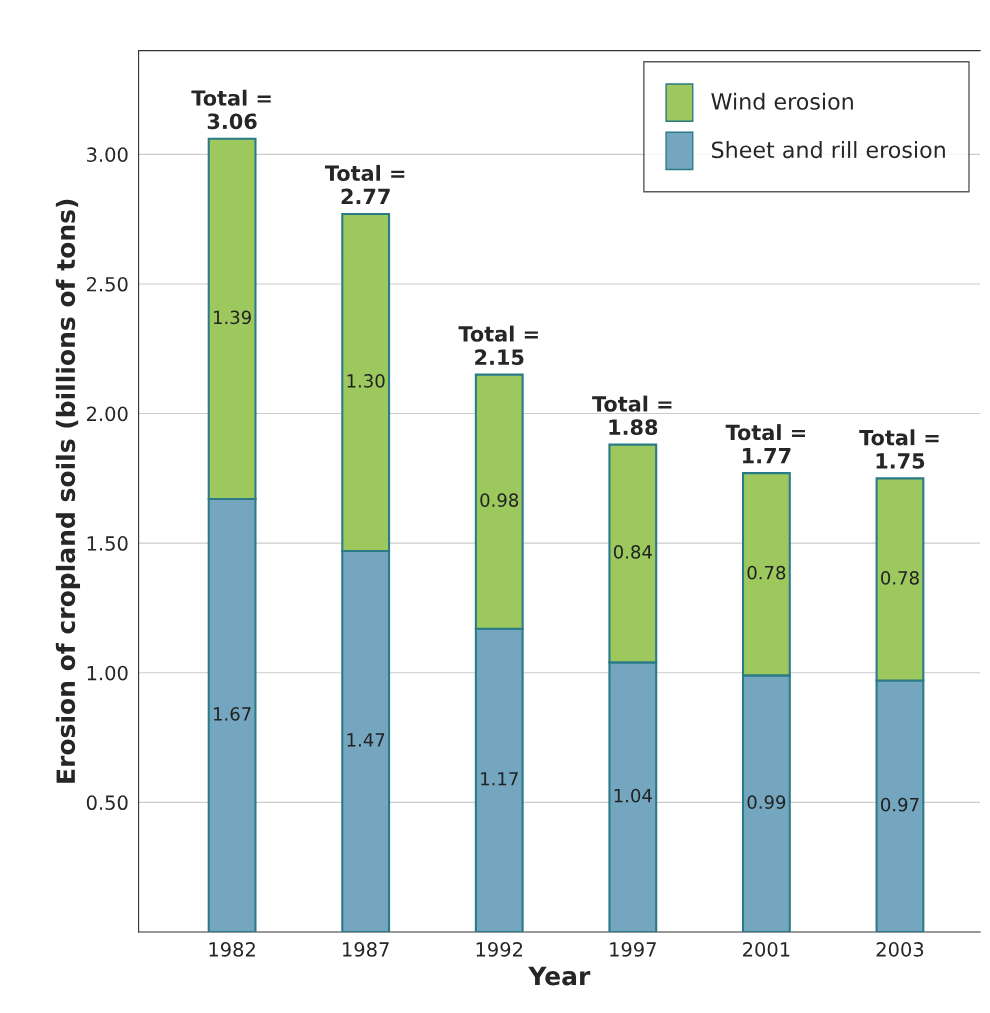 The image size is (990, 1013). Describe the element at coordinates (766, 949) in the screenshot. I see `x-tick-label: 2001` at that location.